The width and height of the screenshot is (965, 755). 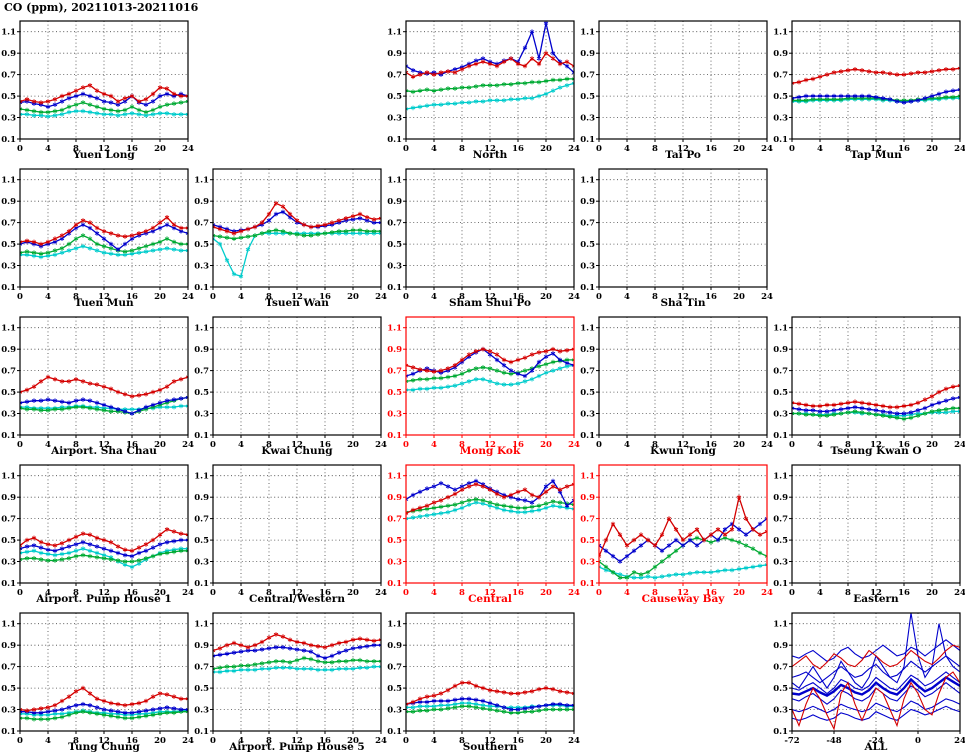 What do you see at coordinates (97, 679) in the screenshot?
I see `chart-cell-tung-chung: 0.1 0.3 0.5 0.7 0.9 1.1 0 4 8 12 16 20 24 Tung Chung` at bounding box center [97, 679].